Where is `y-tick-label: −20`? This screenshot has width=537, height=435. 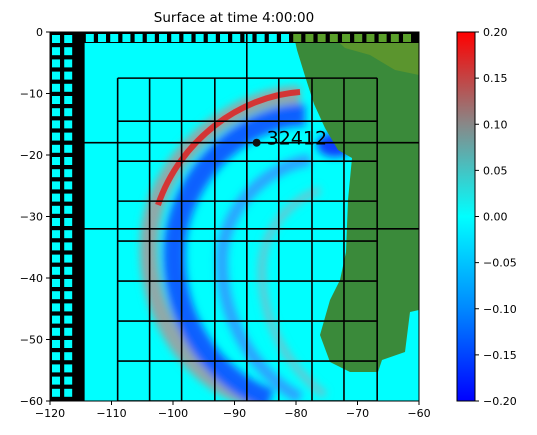
y-tick-label: −20 is located at coordinates (31, 155).